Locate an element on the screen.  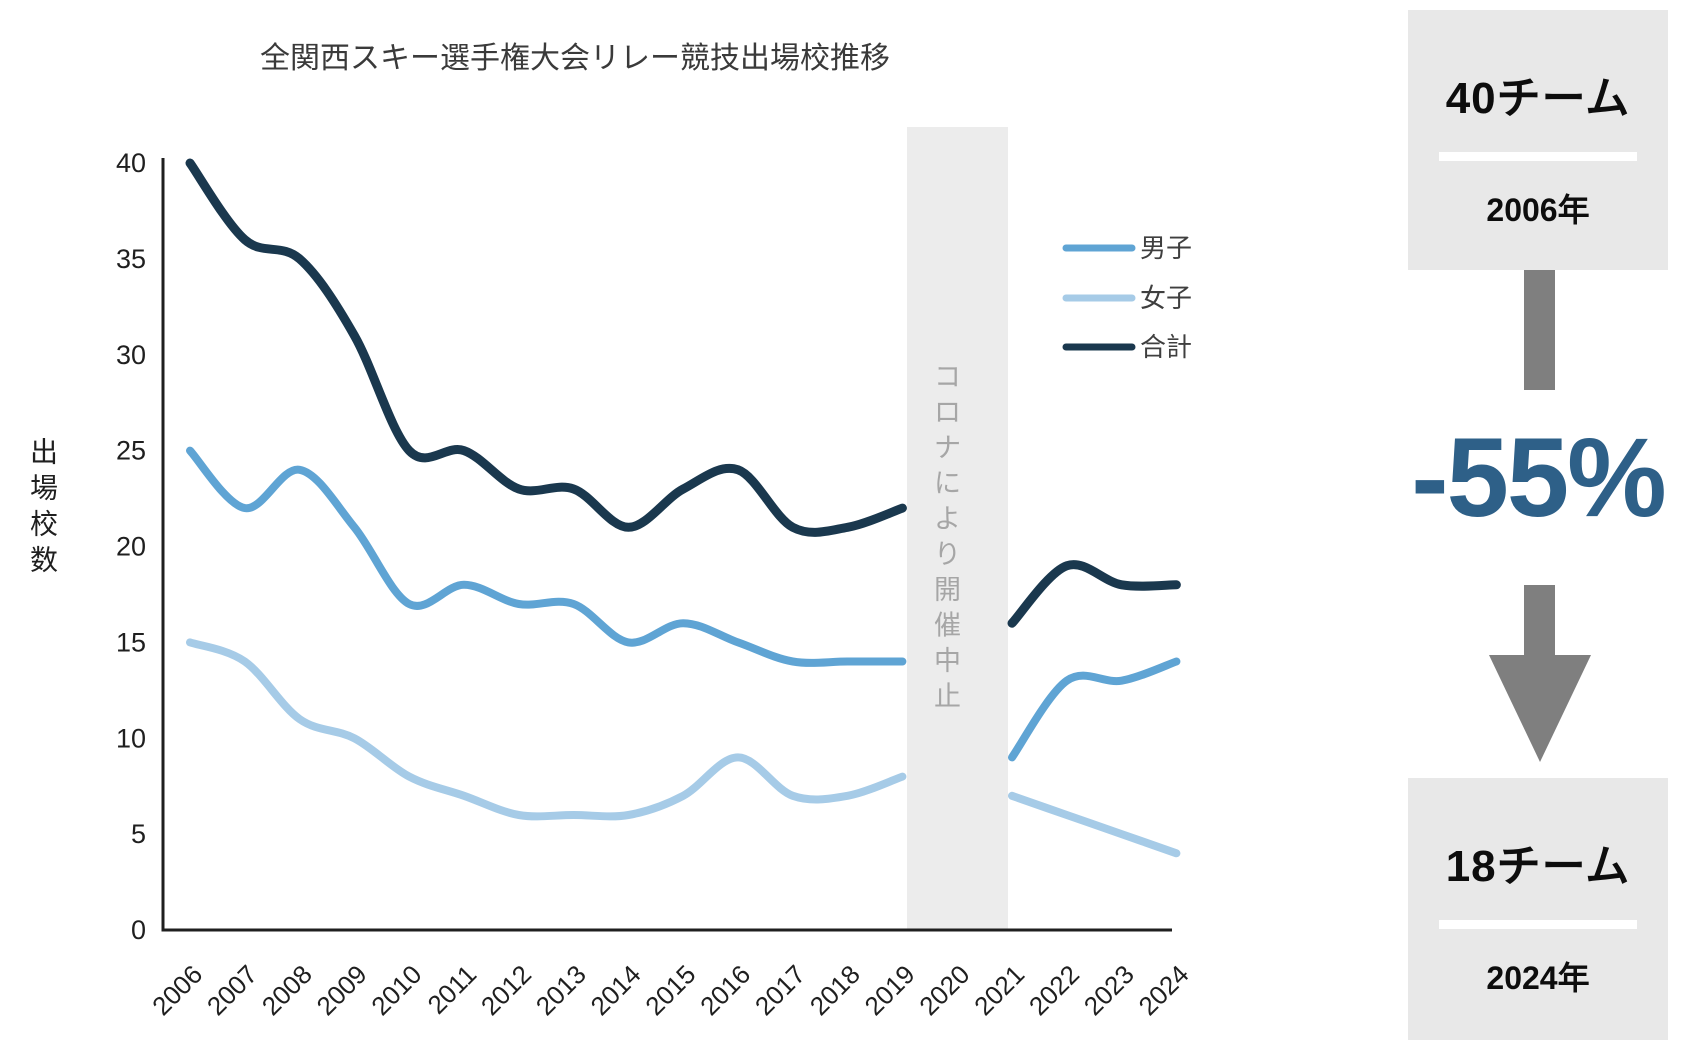
x-axis-tick-label: 2007 is located at coordinates (232, 990).